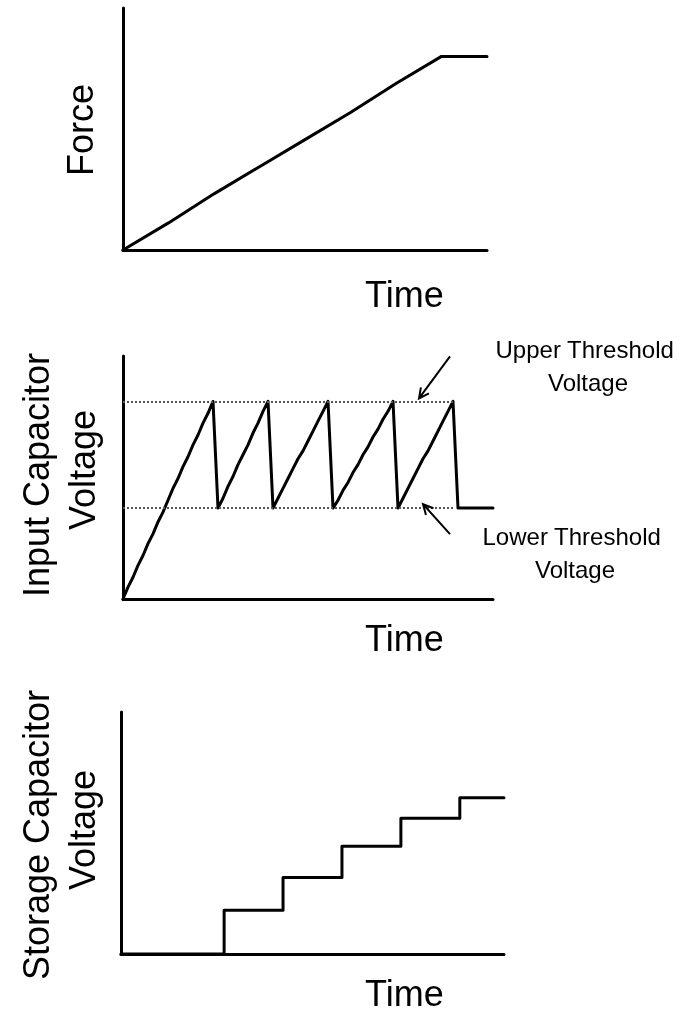  What do you see at coordinates (80, 130) in the screenshot?
I see `y-axis-title: Force` at bounding box center [80, 130].